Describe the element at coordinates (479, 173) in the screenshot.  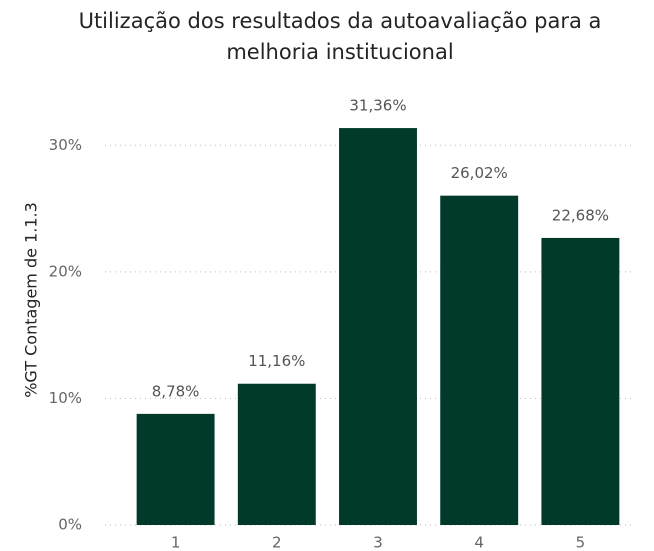
I see `data-label: 26,02%` at that location.